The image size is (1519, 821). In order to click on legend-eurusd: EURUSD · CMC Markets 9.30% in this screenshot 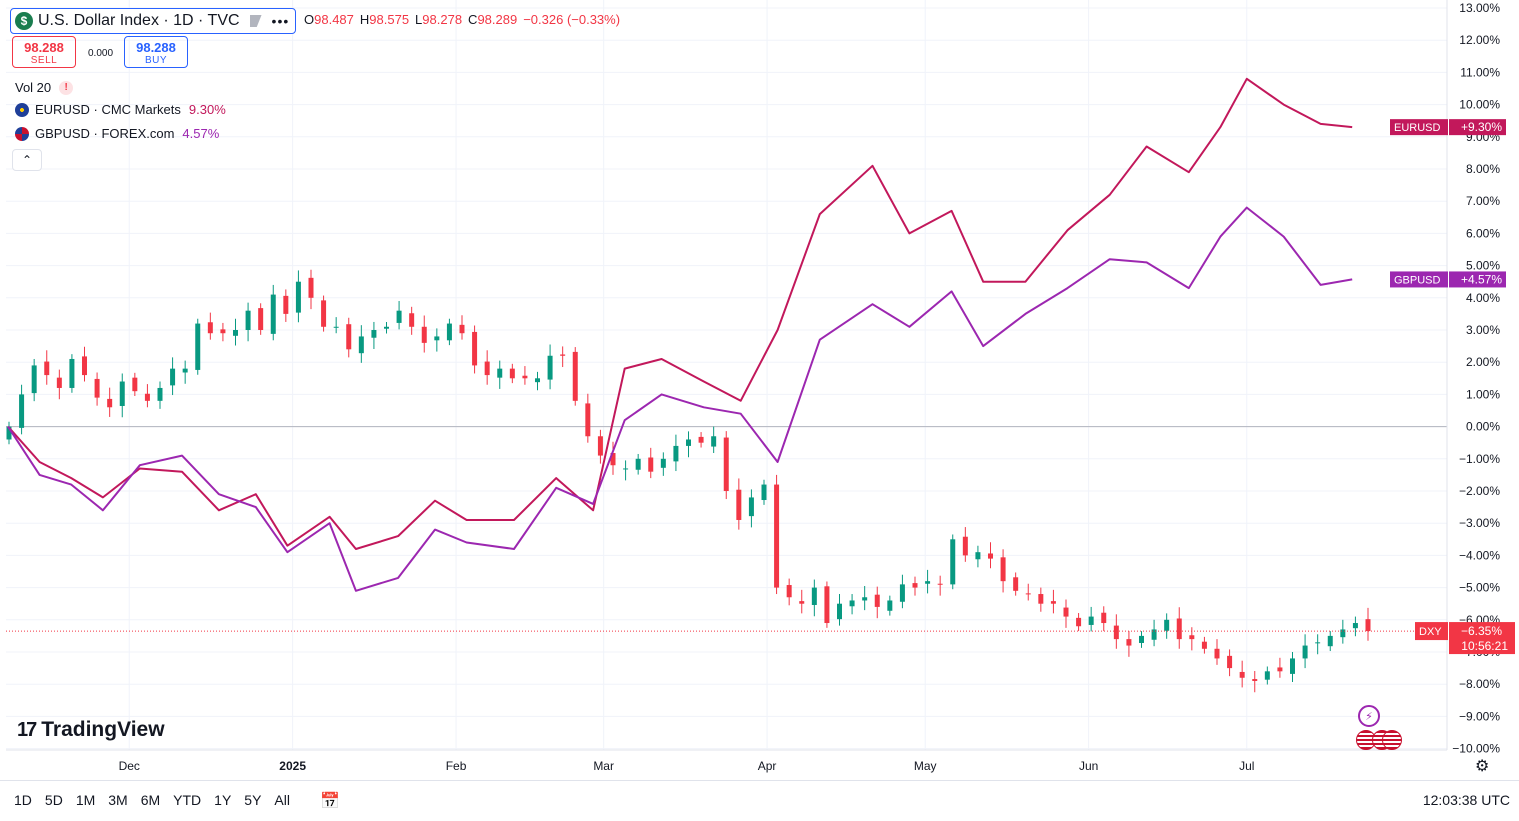, I will do `click(120, 109)`.